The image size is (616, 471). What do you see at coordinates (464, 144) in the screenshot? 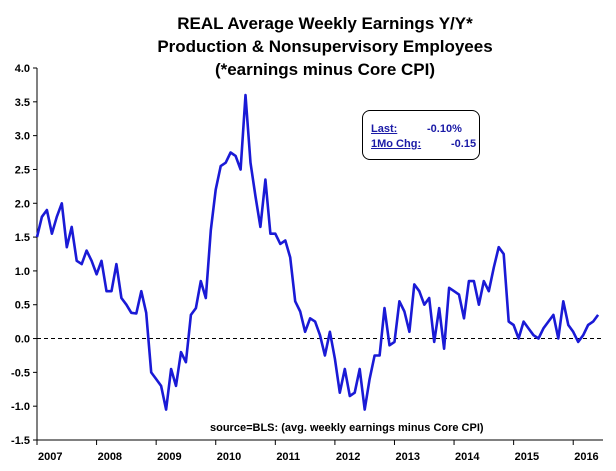
I see `month-change-value: -0.15` at bounding box center [464, 144].